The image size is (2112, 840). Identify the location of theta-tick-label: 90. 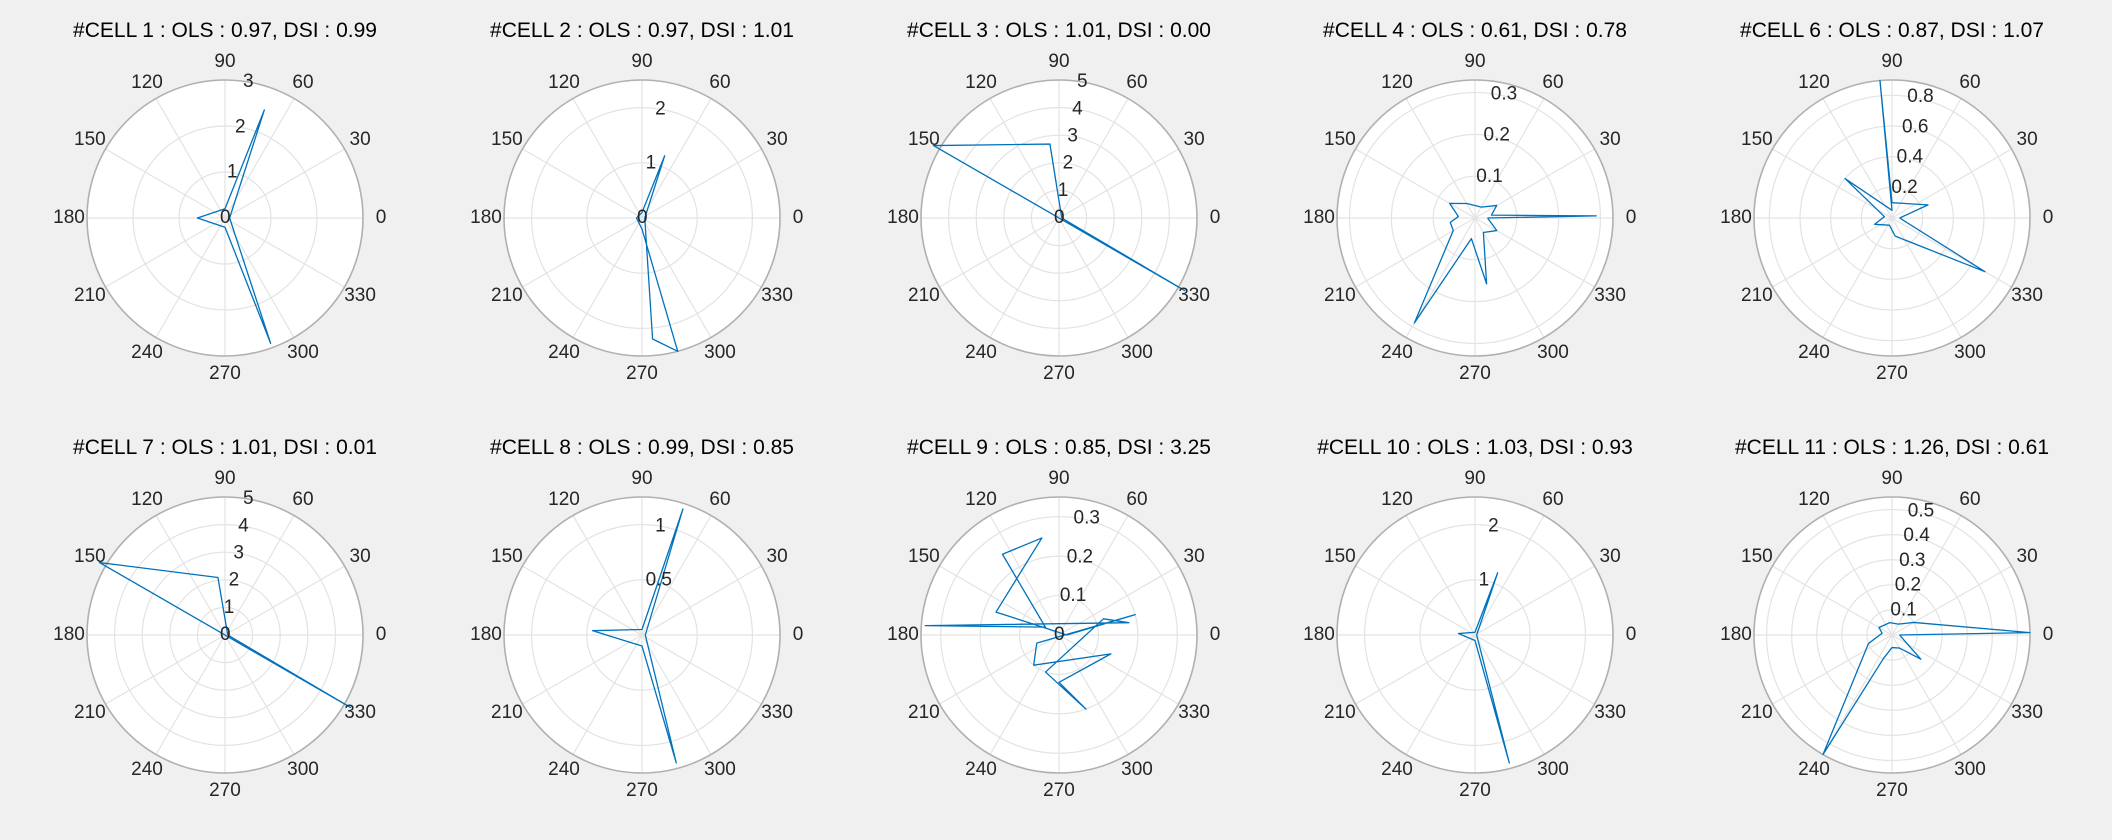
(641, 478).